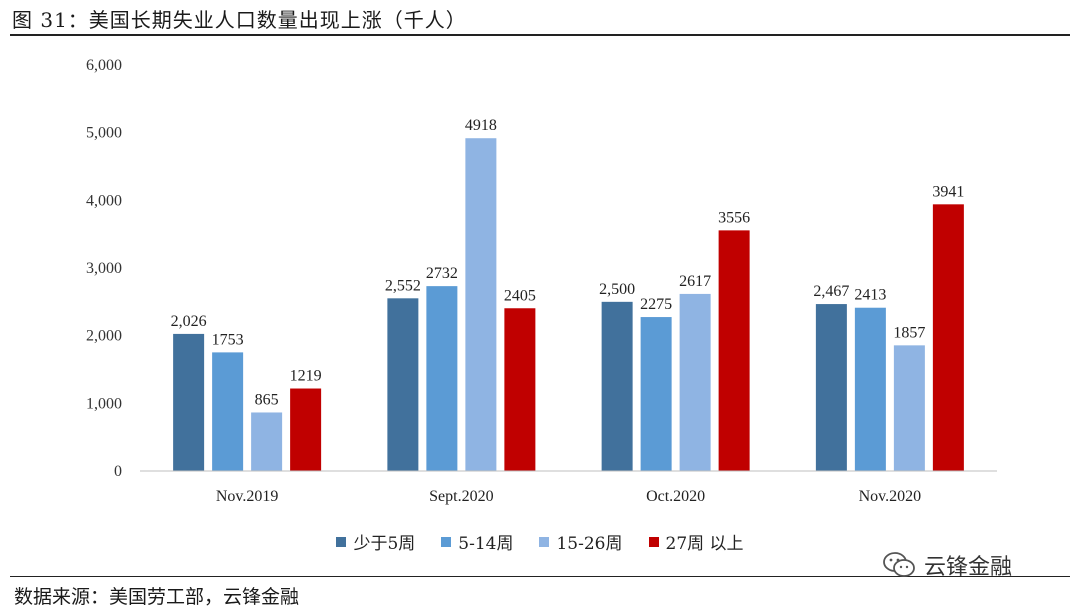 This screenshot has width=1080, height=612. I want to click on legend: 少于5周 5-14周 15-26周 27周 以上, so click(540, 541).